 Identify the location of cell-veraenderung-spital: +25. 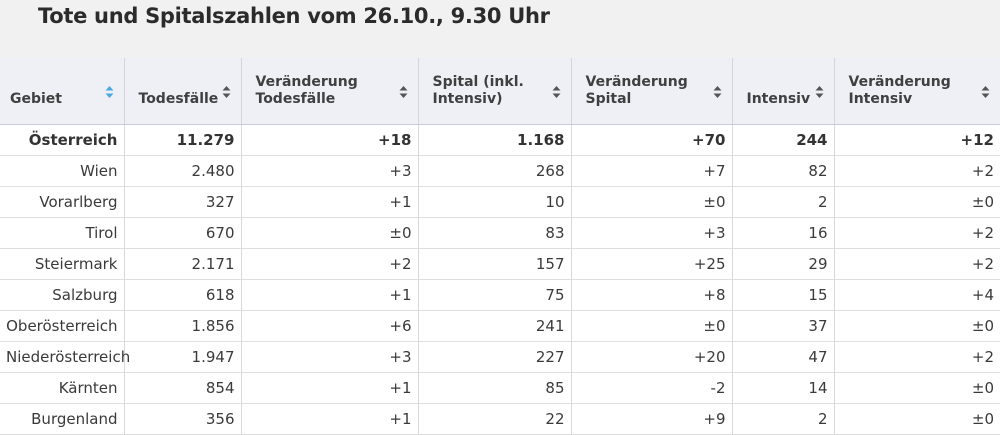
(652, 264).